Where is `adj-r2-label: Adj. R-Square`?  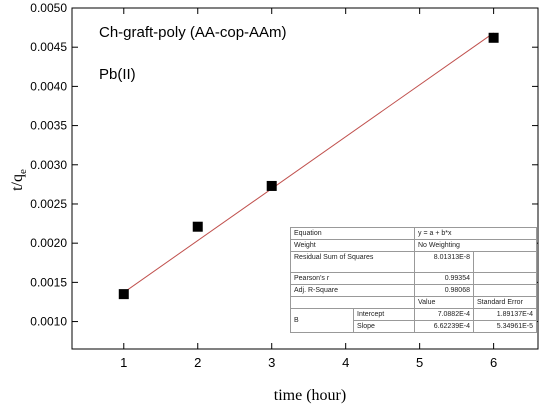 adj-r2-label: Adj. R-Square is located at coordinates (352, 290).